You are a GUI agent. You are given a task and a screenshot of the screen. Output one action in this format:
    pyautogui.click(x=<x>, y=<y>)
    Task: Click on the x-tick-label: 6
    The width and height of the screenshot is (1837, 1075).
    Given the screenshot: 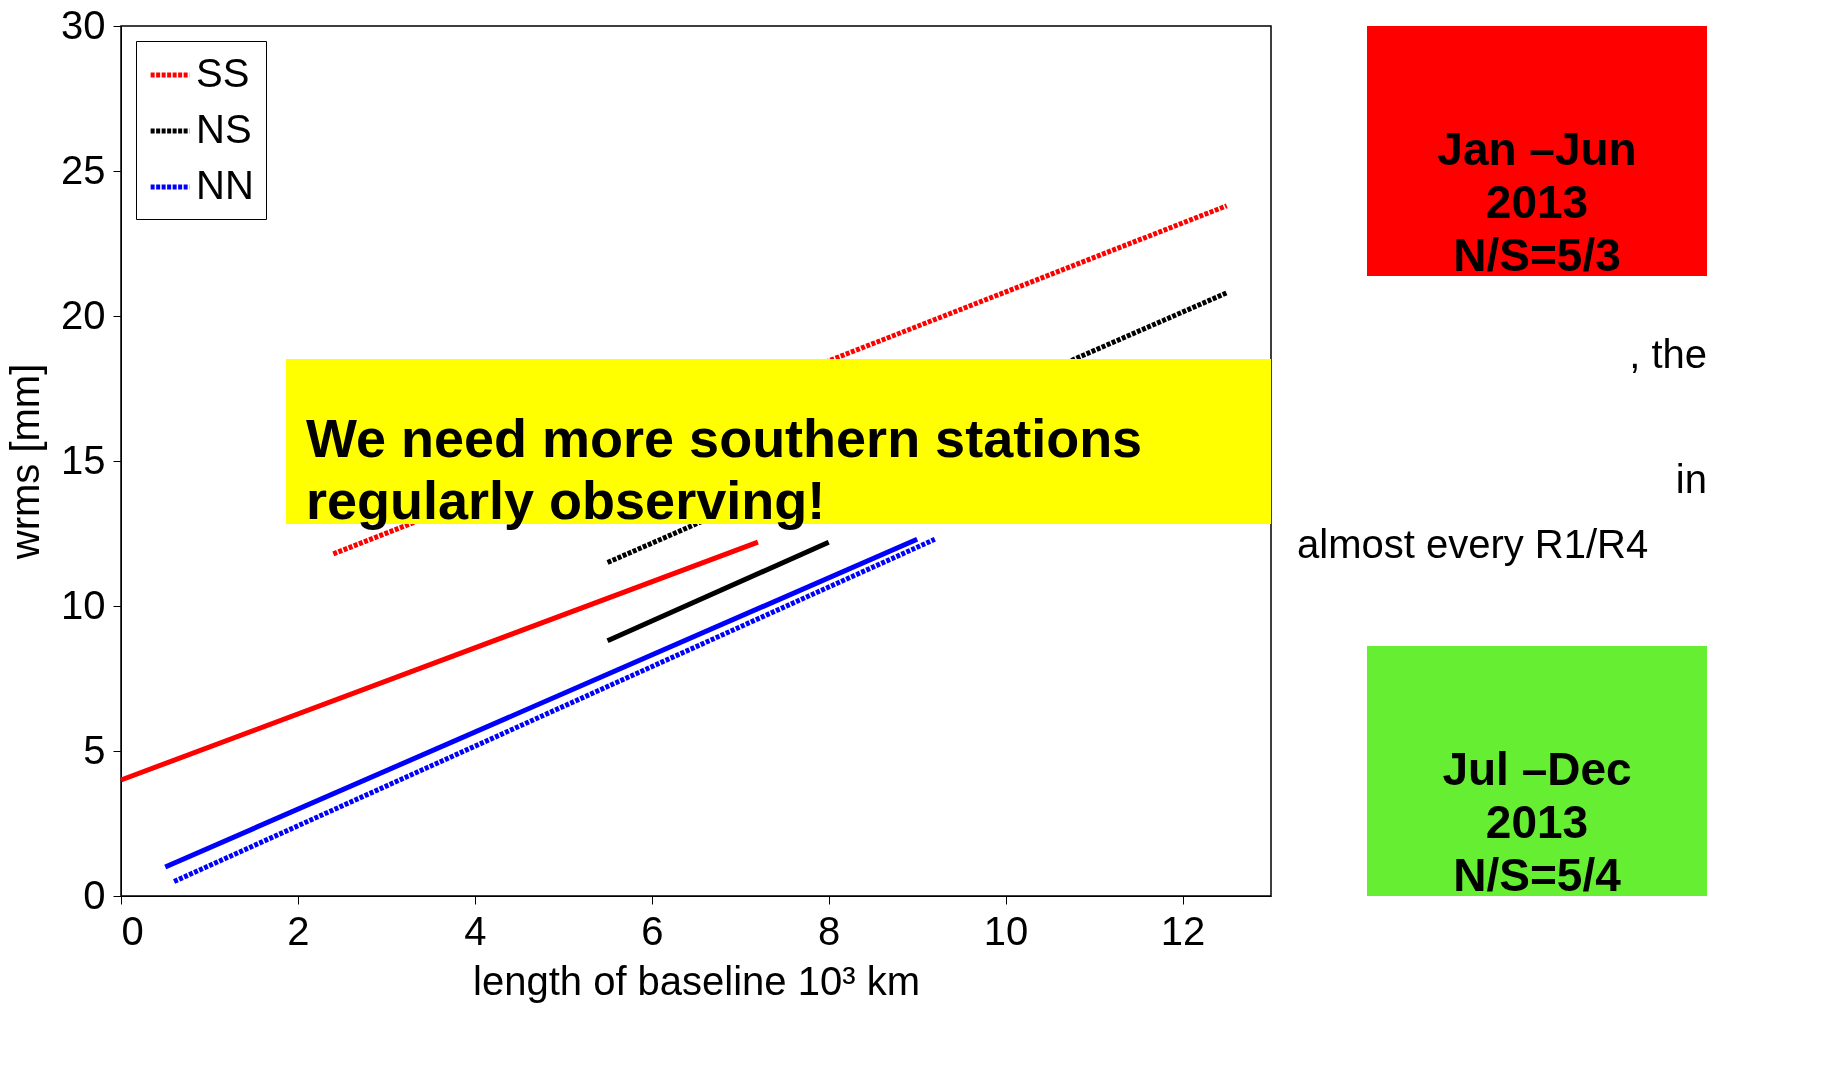 What is the action you would take?
    pyautogui.click(x=652, y=930)
    